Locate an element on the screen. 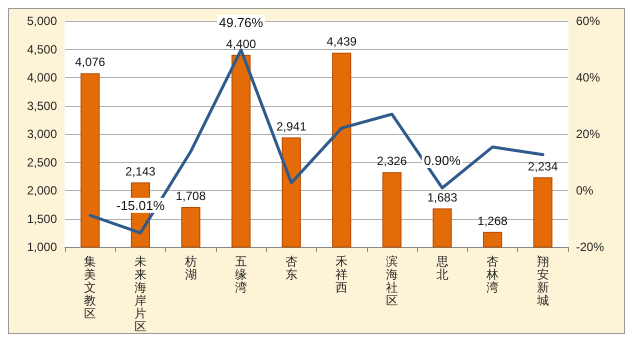  data-label: 4,076 is located at coordinates (90, 62).